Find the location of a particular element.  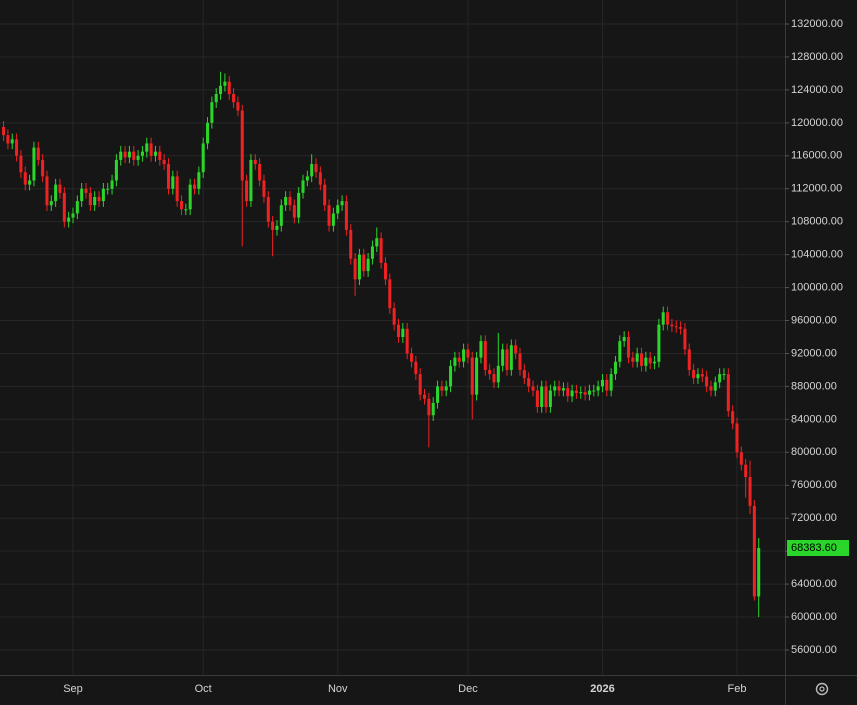

gear-hub is located at coordinates (822, 689).